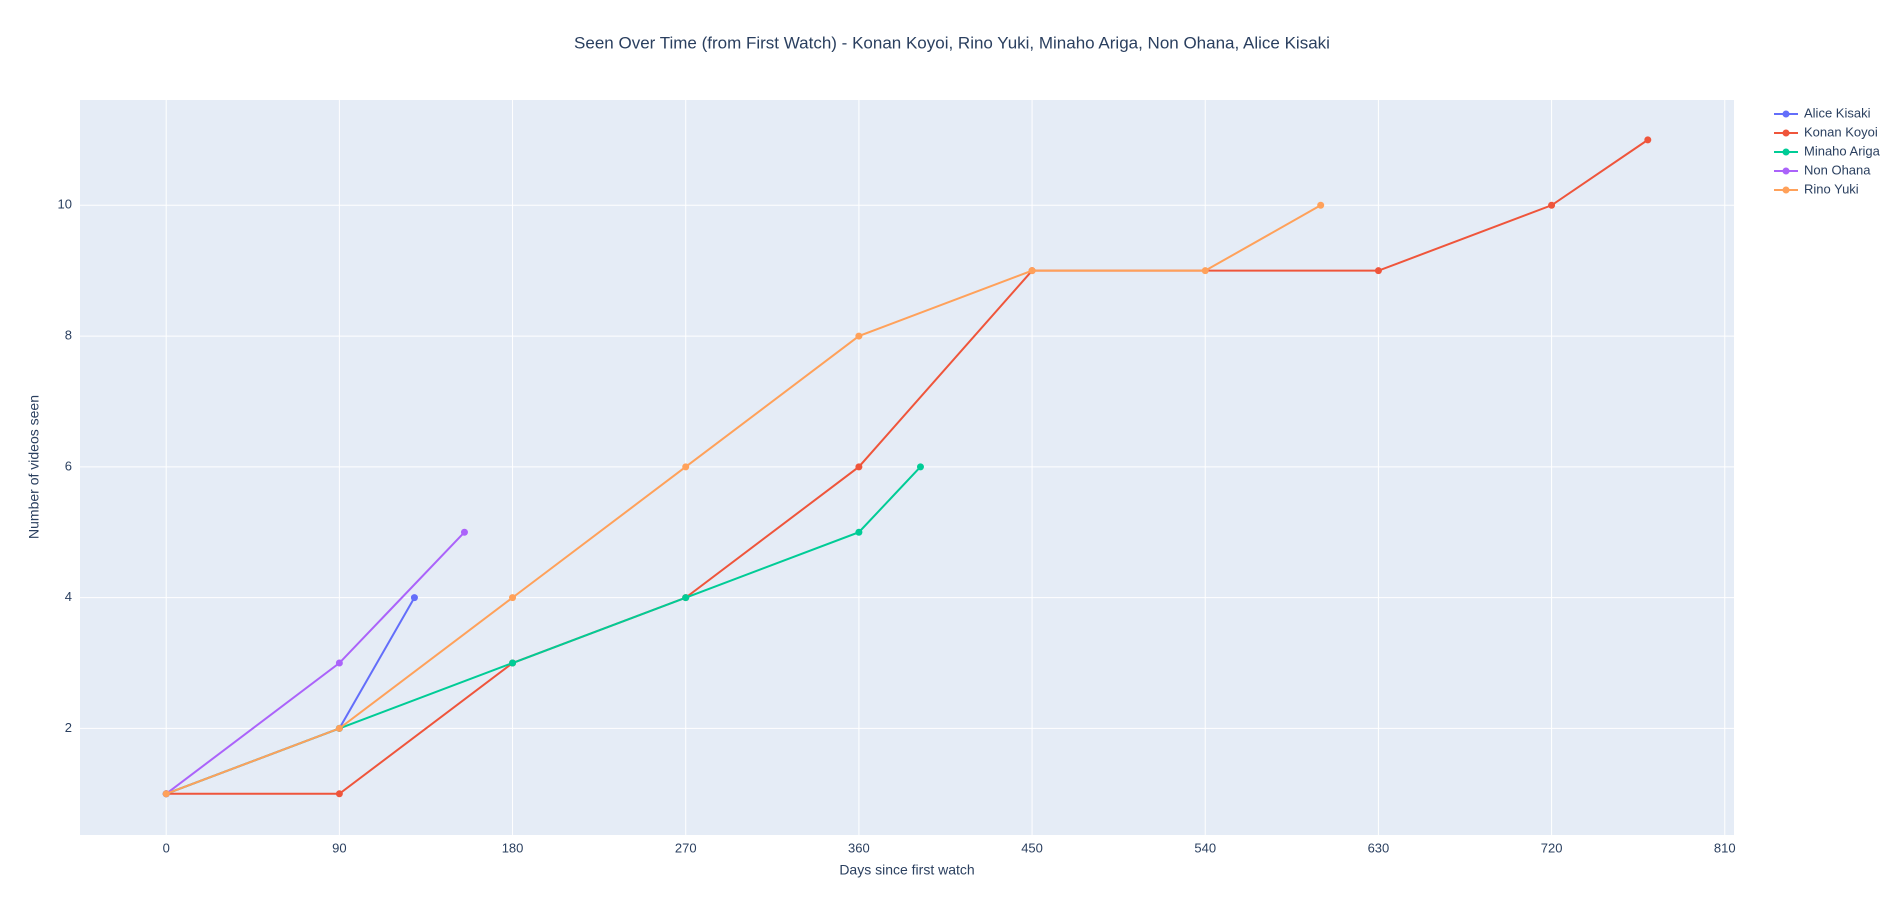  Describe the element at coordinates (859, 847) in the screenshot. I see `x-tick-label: 360` at that location.